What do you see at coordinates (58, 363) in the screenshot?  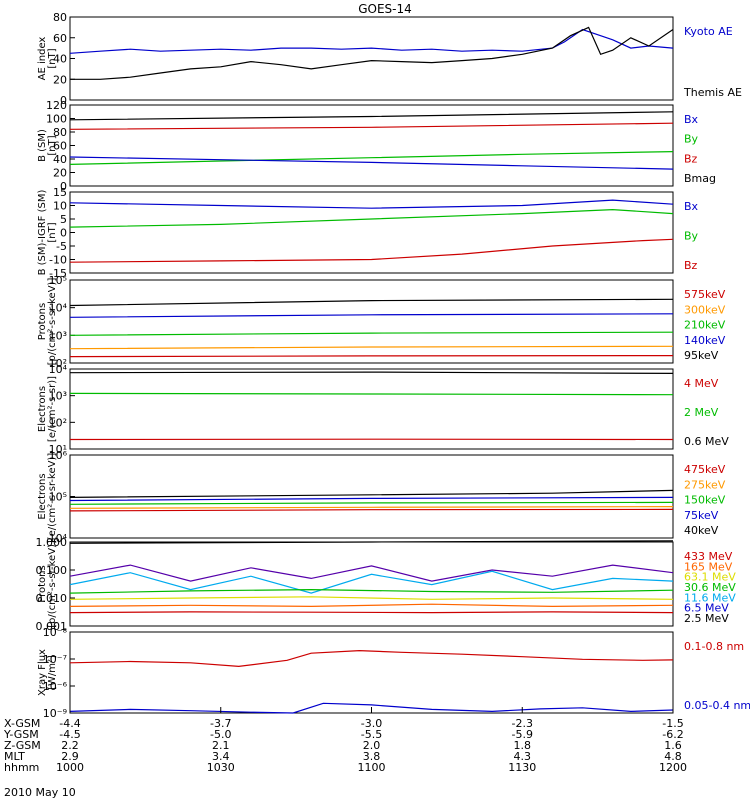 I see `y-tick-label: 10²` at bounding box center [58, 363].